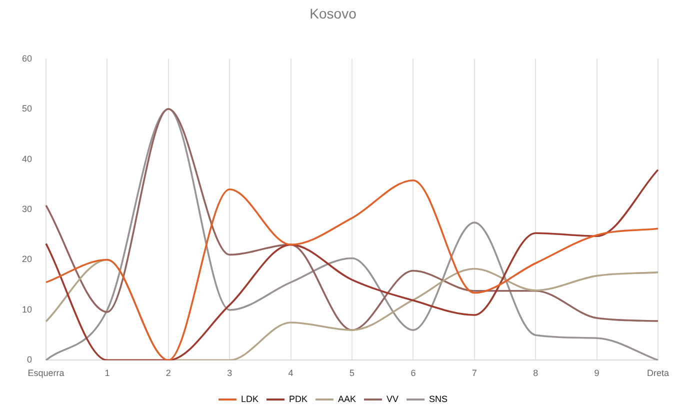  What do you see at coordinates (168, 373) in the screenshot?
I see `x-tick-label: 2` at bounding box center [168, 373].